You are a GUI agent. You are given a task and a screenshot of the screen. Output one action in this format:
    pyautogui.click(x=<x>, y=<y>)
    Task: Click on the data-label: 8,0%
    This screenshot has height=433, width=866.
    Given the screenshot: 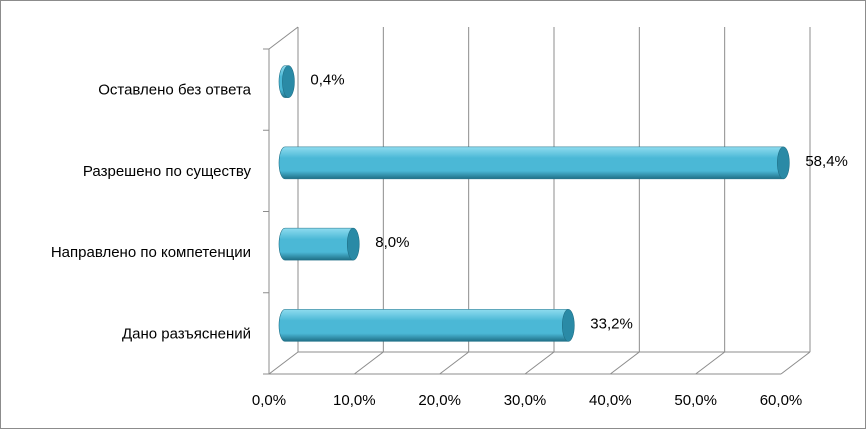 What is the action you would take?
    pyautogui.click(x=392, y=242)
    